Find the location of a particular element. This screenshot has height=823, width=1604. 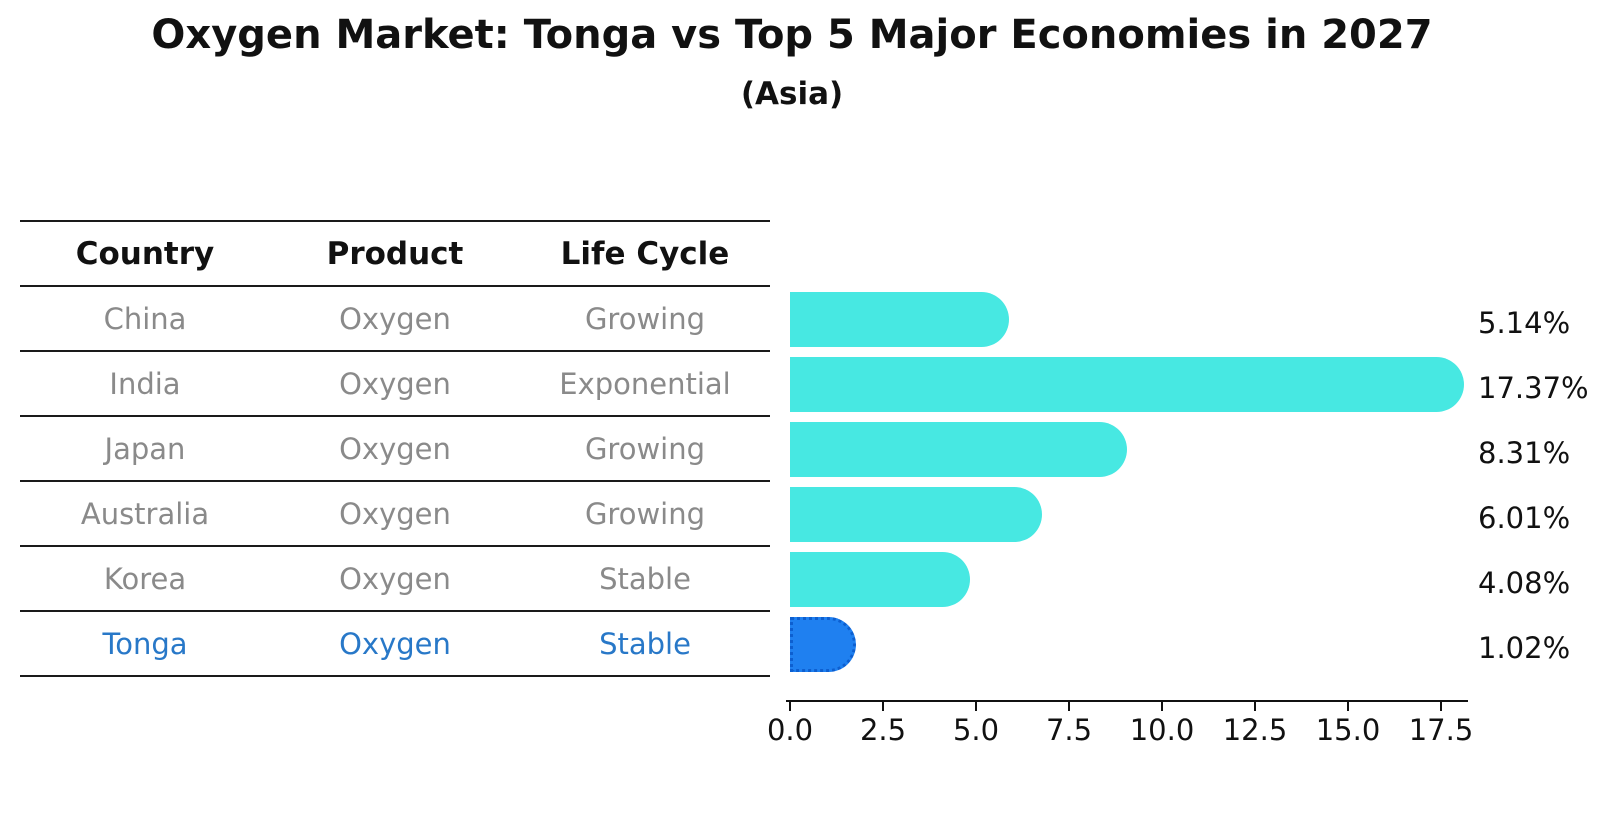

value-label: 1.02% is located at coordinates (1524, 647).